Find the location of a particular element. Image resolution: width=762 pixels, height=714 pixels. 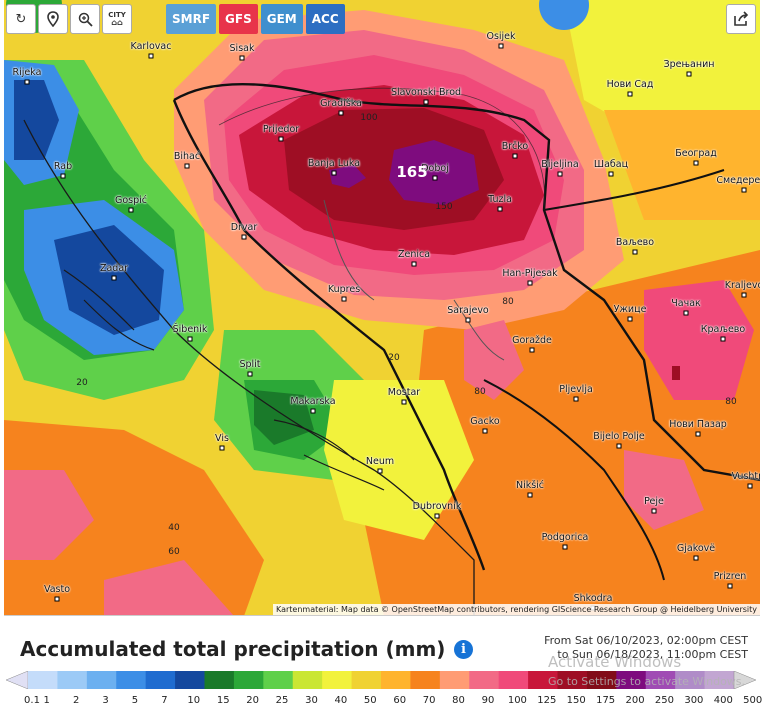

model-tabs: SMRF GFS GEM ACC is located at coordinates (255, 19).